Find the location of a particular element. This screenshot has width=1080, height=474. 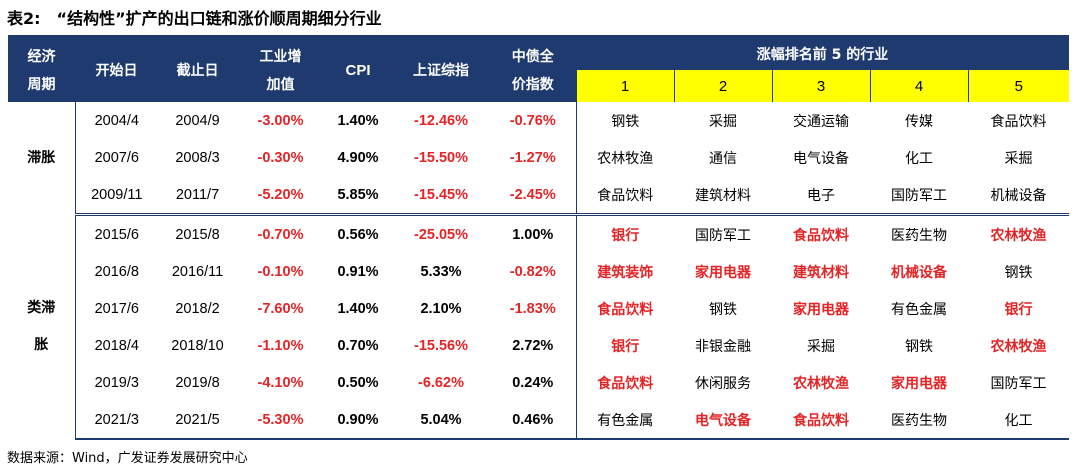

header-cycle: 经济 周期 is located at coordinates (41, 70).